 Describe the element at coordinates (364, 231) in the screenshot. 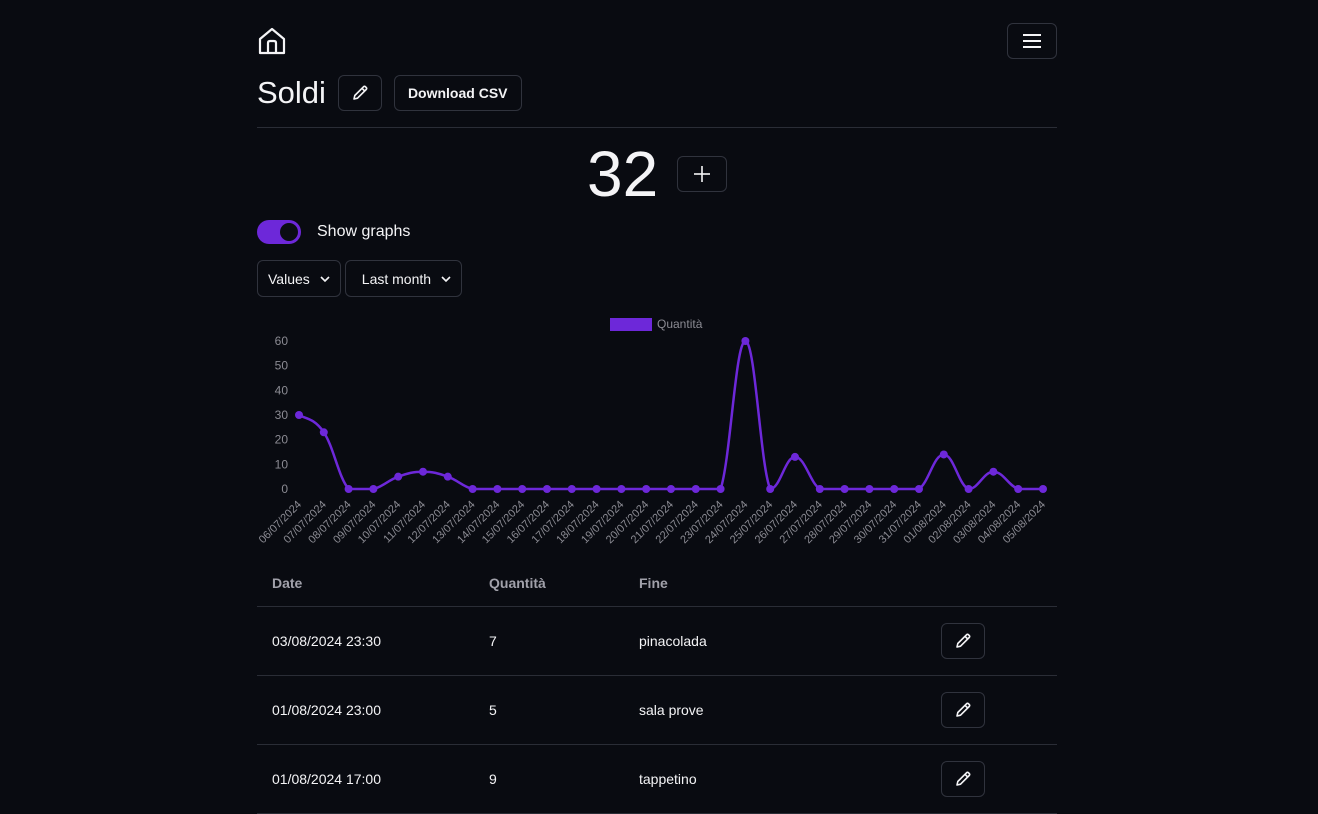

I see `show-graphs-label: Show graphs` at that location.